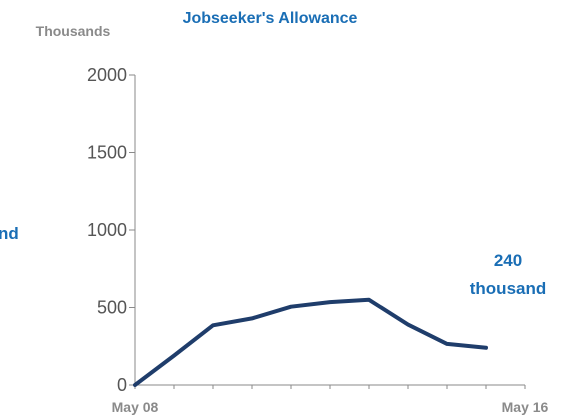 This screenshot has width=565, height=419. I want to click on end-value-annotation: 240, so click(508, 260).